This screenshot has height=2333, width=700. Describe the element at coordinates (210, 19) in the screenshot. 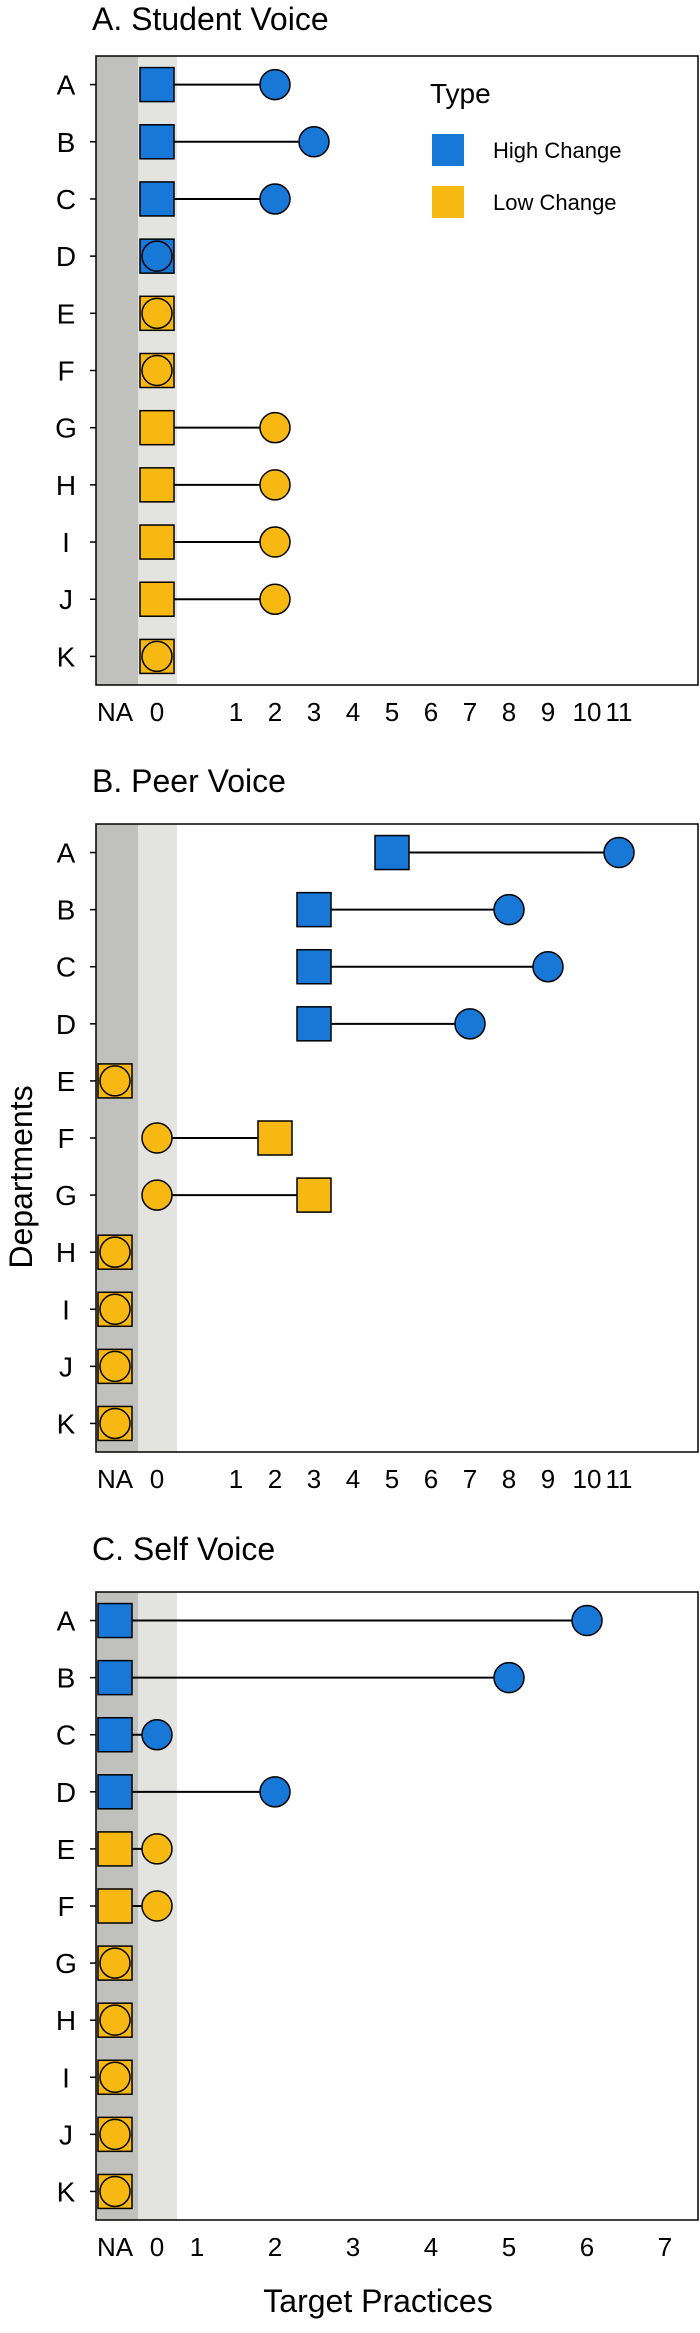

I see `panel-title: A. Student Voice` at that location.